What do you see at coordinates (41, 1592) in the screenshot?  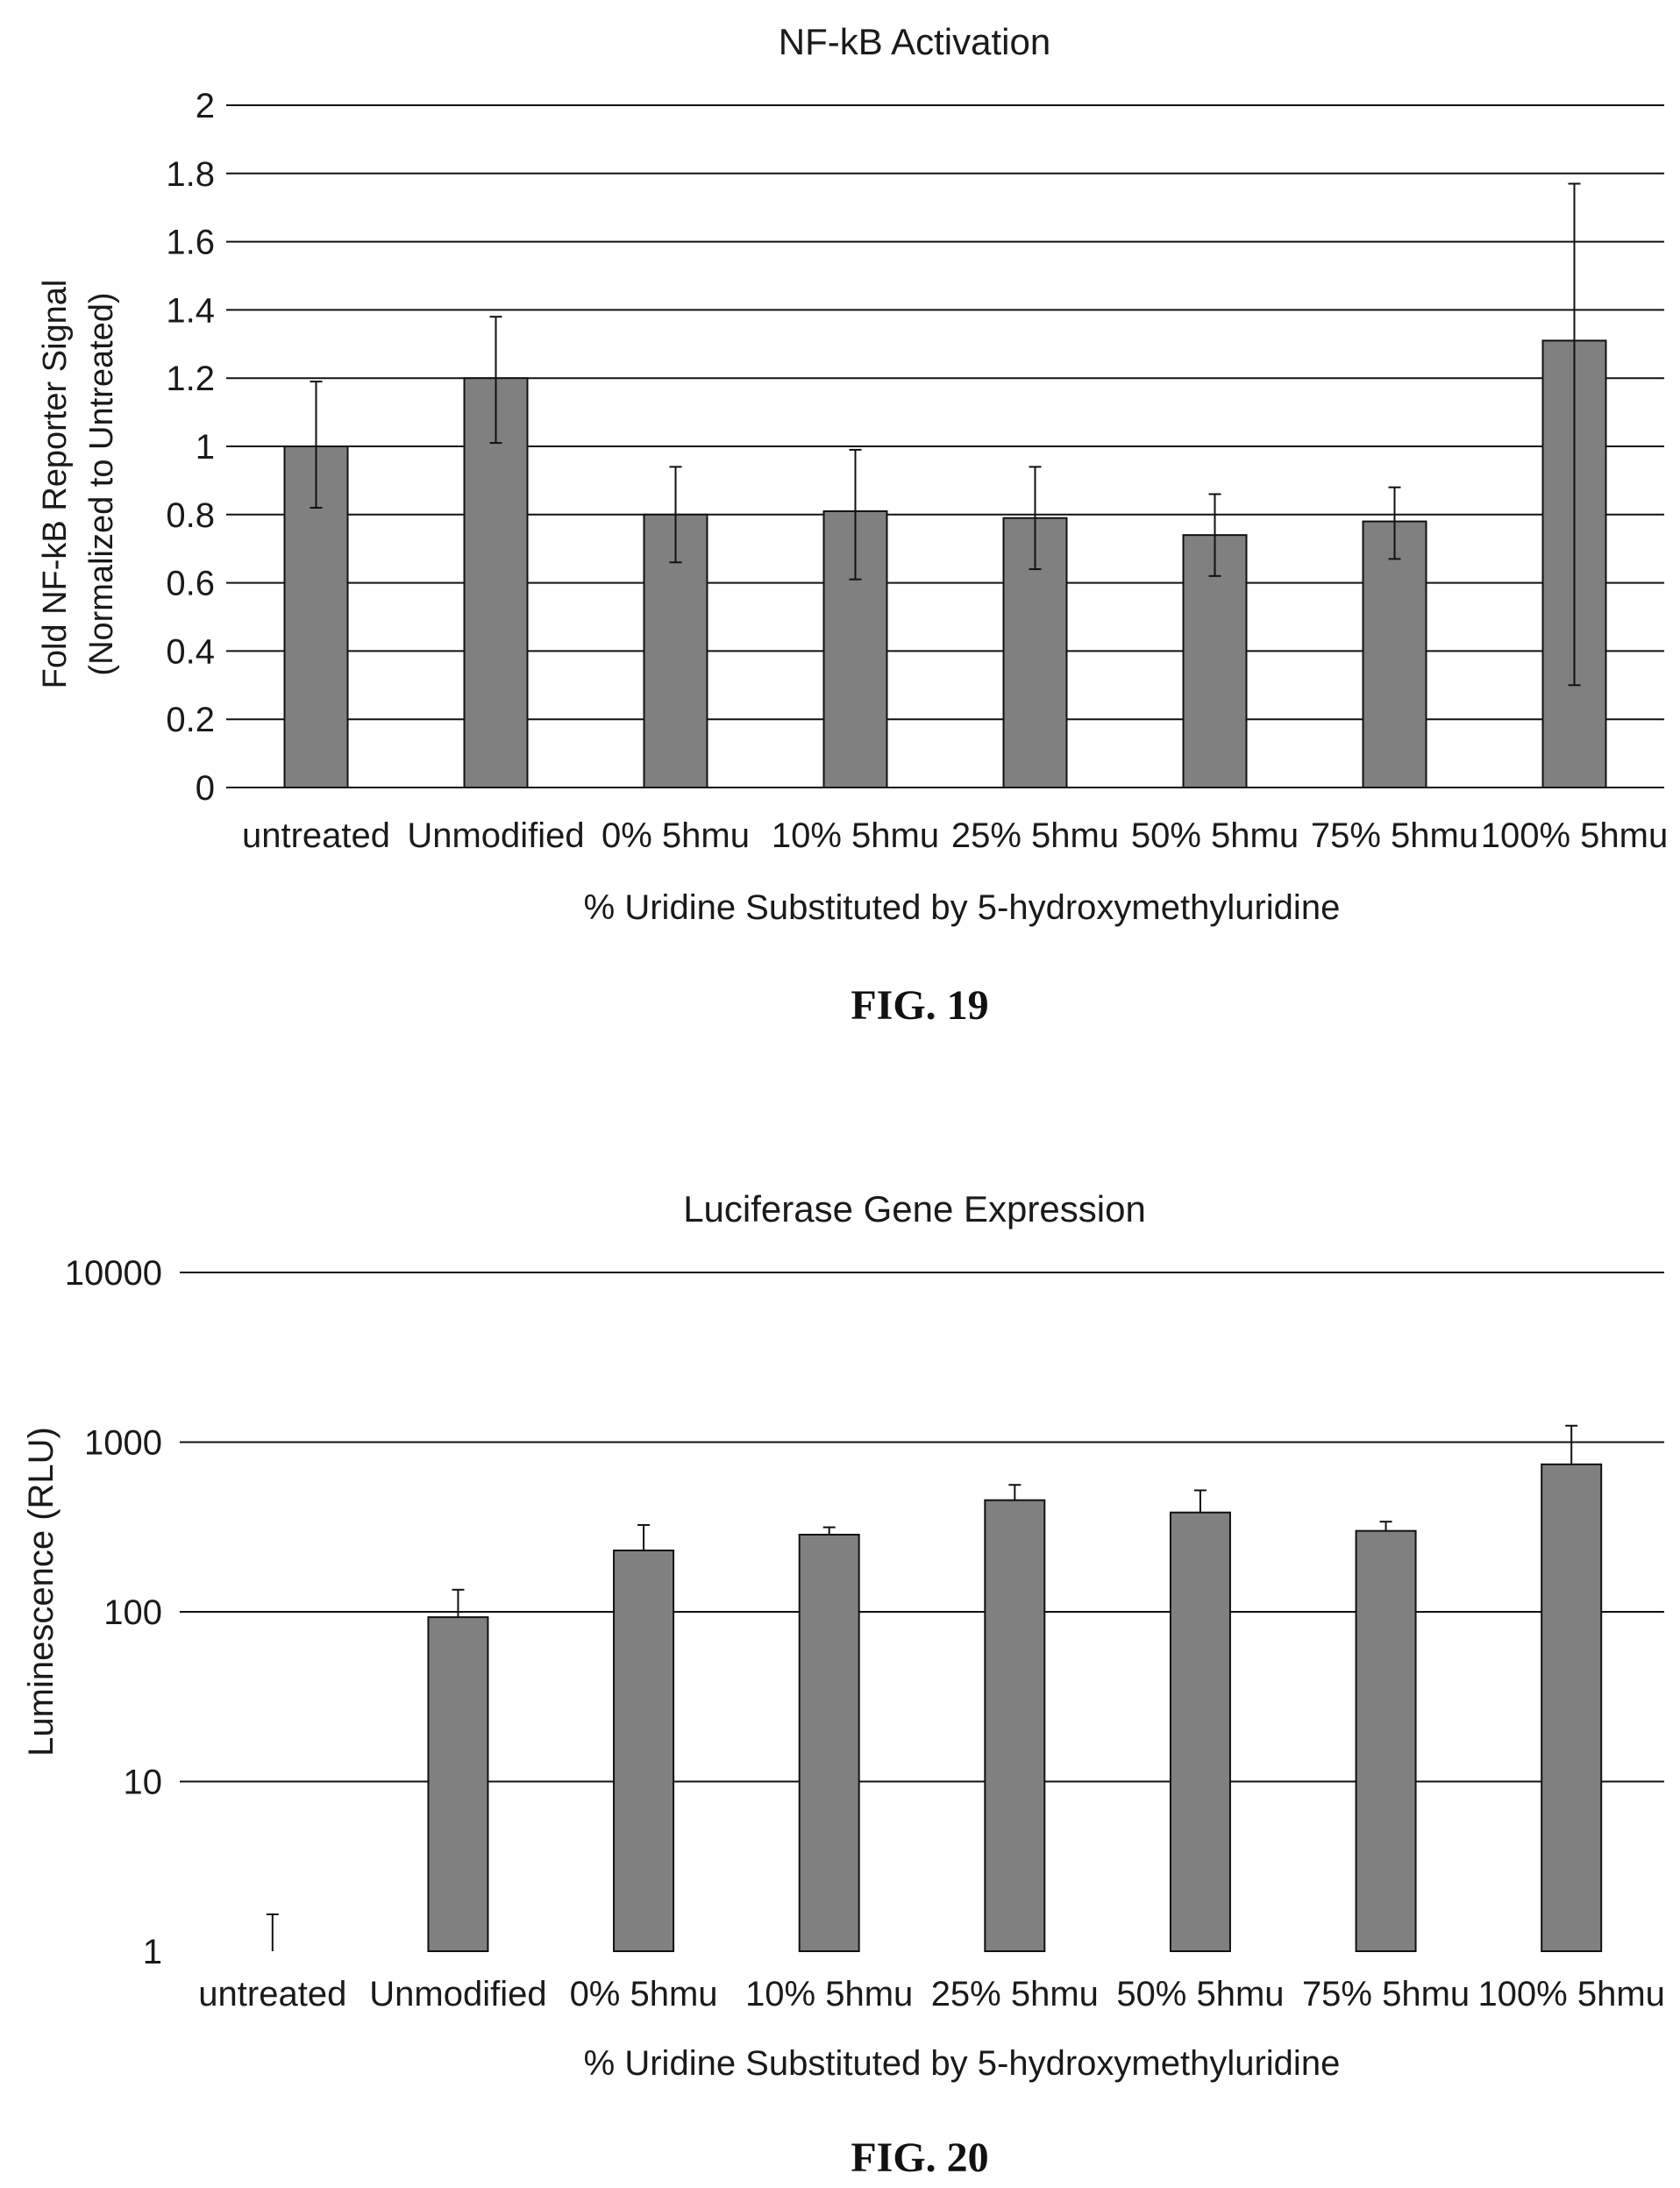 I see `y-axis-label-line-1: Luminescence (RLU)` at bounding box center [41, 1592].